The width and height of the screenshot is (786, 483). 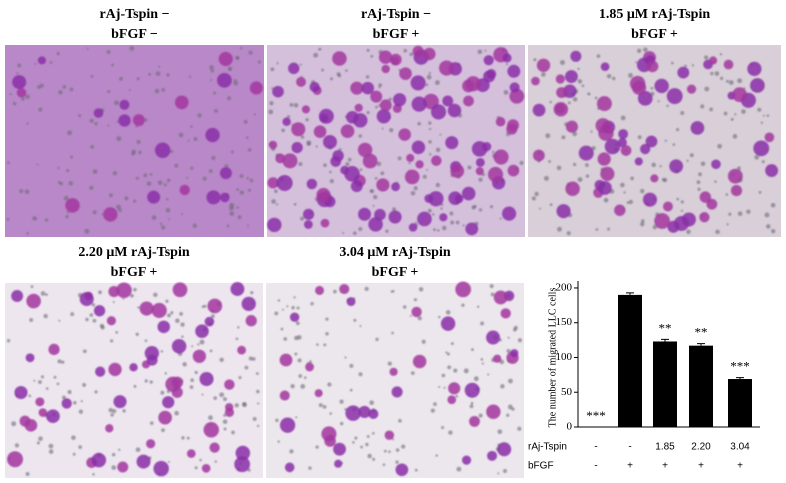 What do you see at coordinates (134, 272) in the screenshot?
I see `panel-title: bFGF +` at bounding box center [134, 272].